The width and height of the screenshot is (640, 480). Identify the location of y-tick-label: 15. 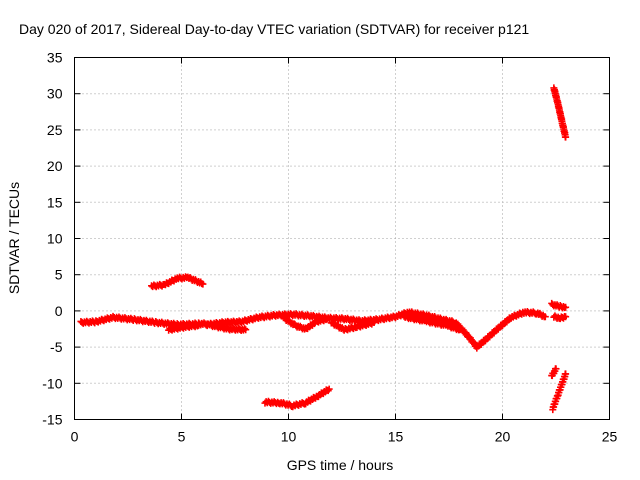
(55, 202).